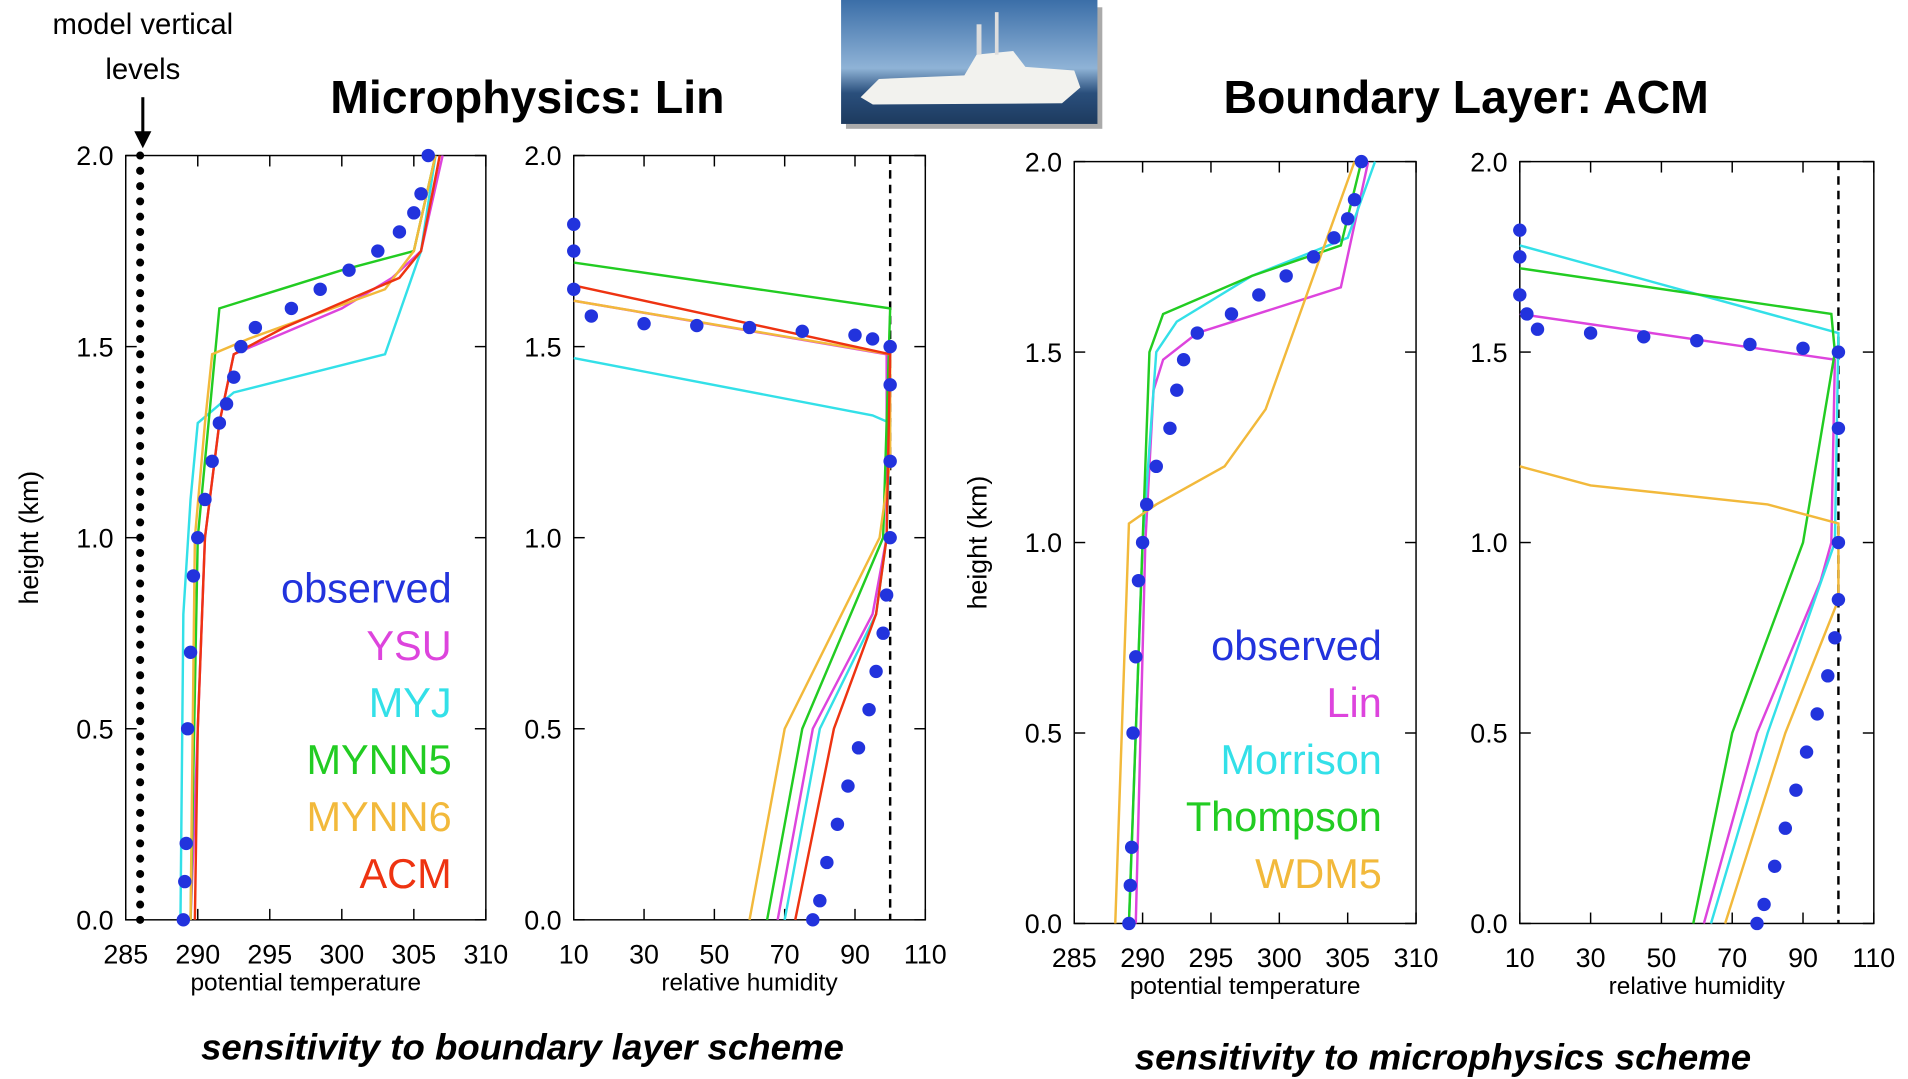 The image size is (1908, 1079). Describe the element at coordinates (1074, 958) in the screenshot. I see `x-tick-label: 285` at that location.